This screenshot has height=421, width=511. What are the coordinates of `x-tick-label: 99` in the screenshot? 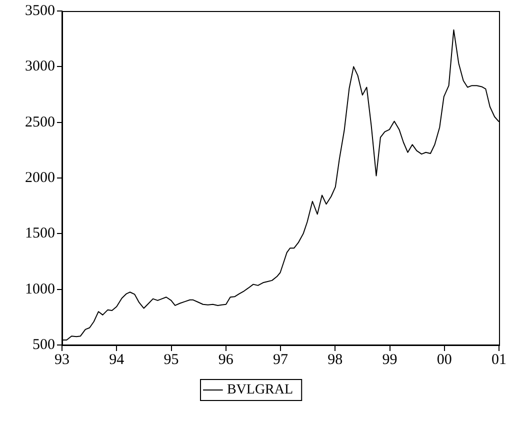 It's located at (390, 360).